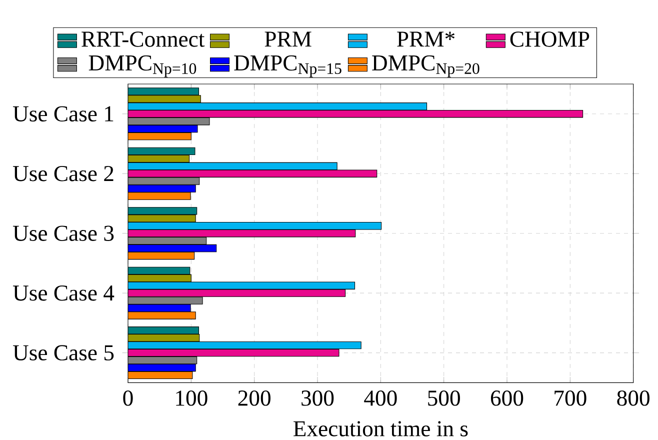 The width and height of the screenshot is (658, 440). I want to click on y-tick-label: Use Case 1, so click(63, 114).